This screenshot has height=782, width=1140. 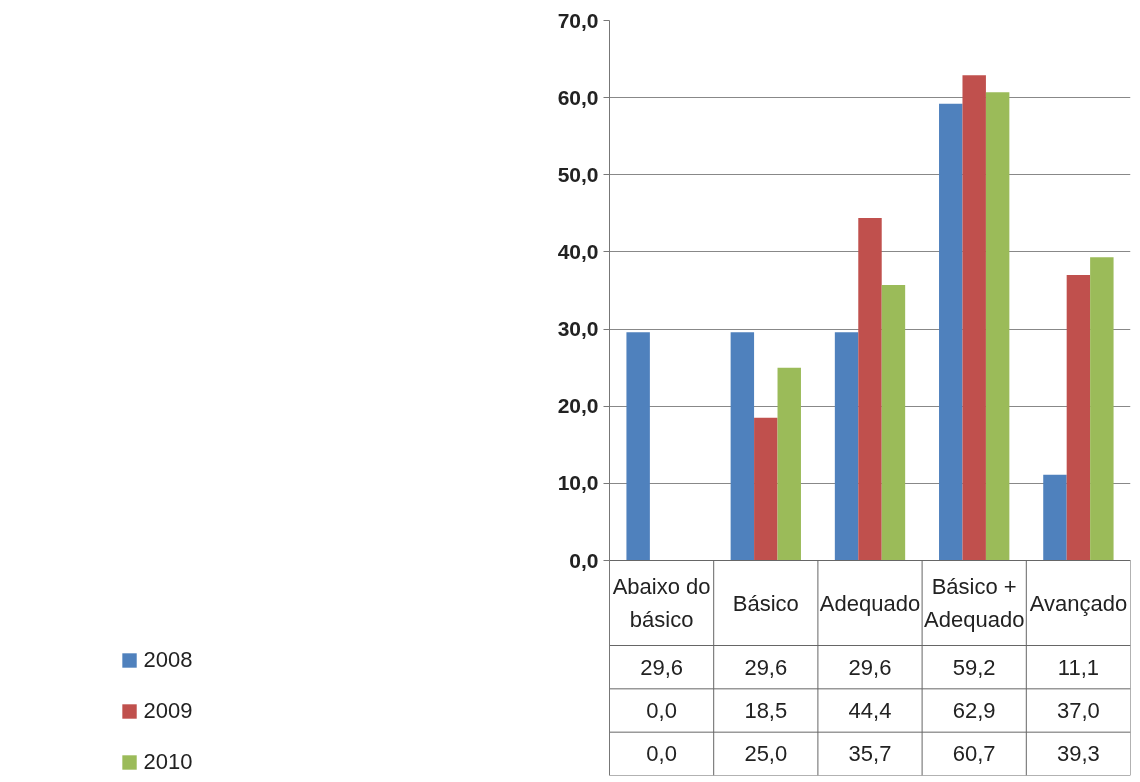 What do you see at coordinates (168, 762) in the screenshot?
I see `legend-label: 2010` at bounding box center [168, 762].